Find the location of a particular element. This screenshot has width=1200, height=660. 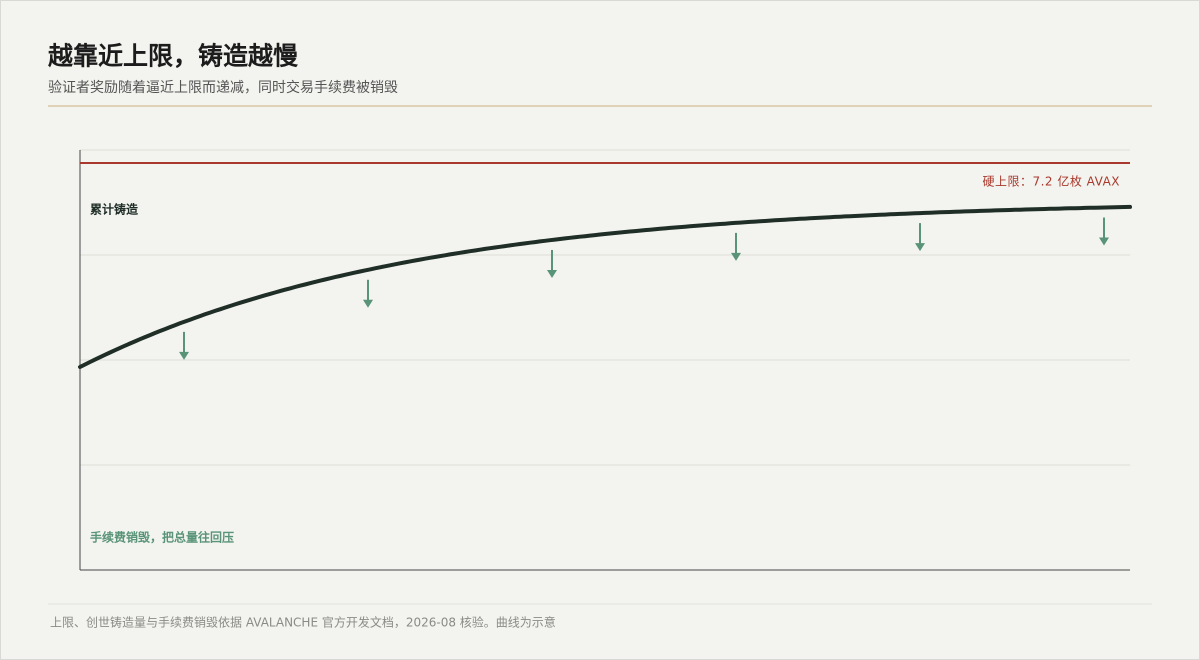

burn-label: 手续费销毁，把总量往回压 is located at coordinates (162, 537).